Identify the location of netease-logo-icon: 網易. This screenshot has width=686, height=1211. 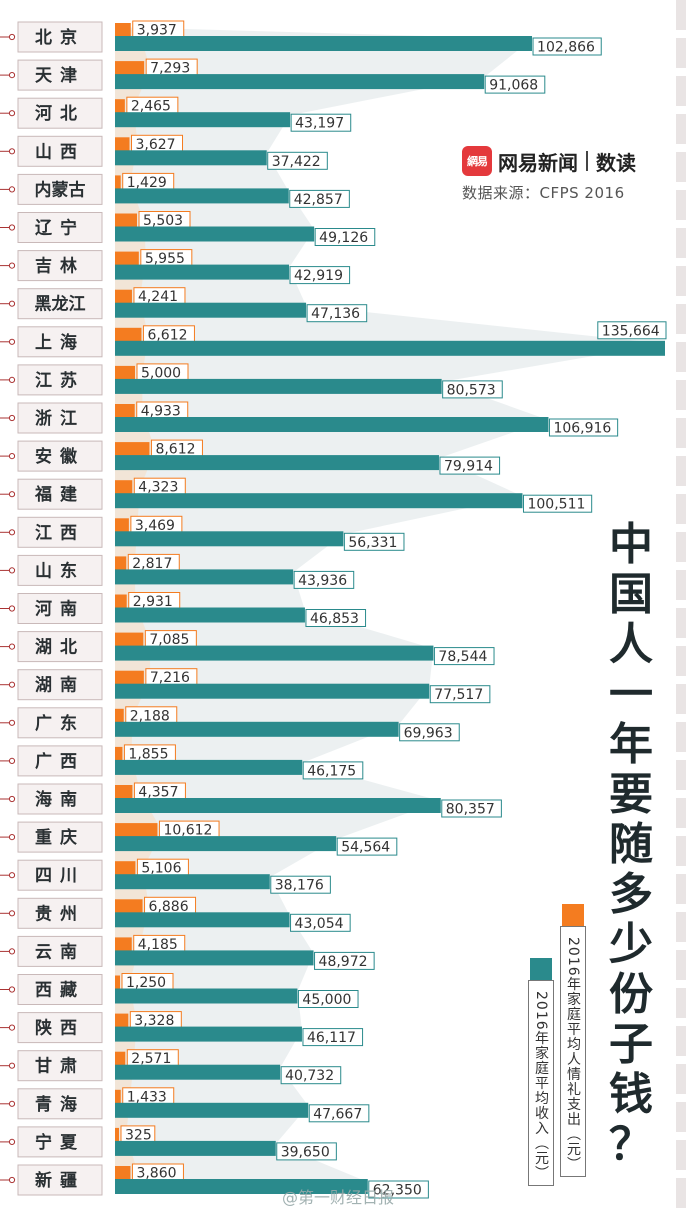
(477, 161).